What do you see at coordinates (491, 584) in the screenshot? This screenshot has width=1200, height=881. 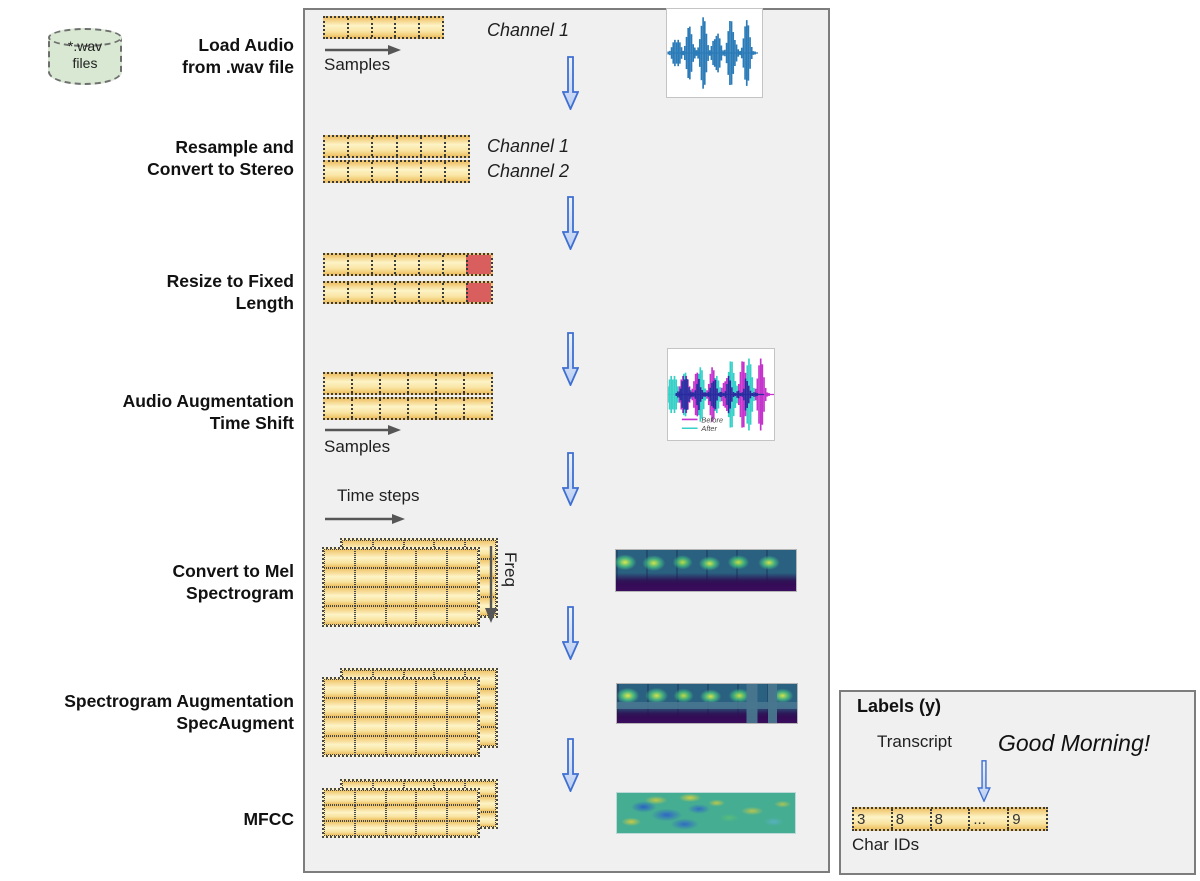 I see `freq-axis-arrow-icon` at bounding box center [491, 584].